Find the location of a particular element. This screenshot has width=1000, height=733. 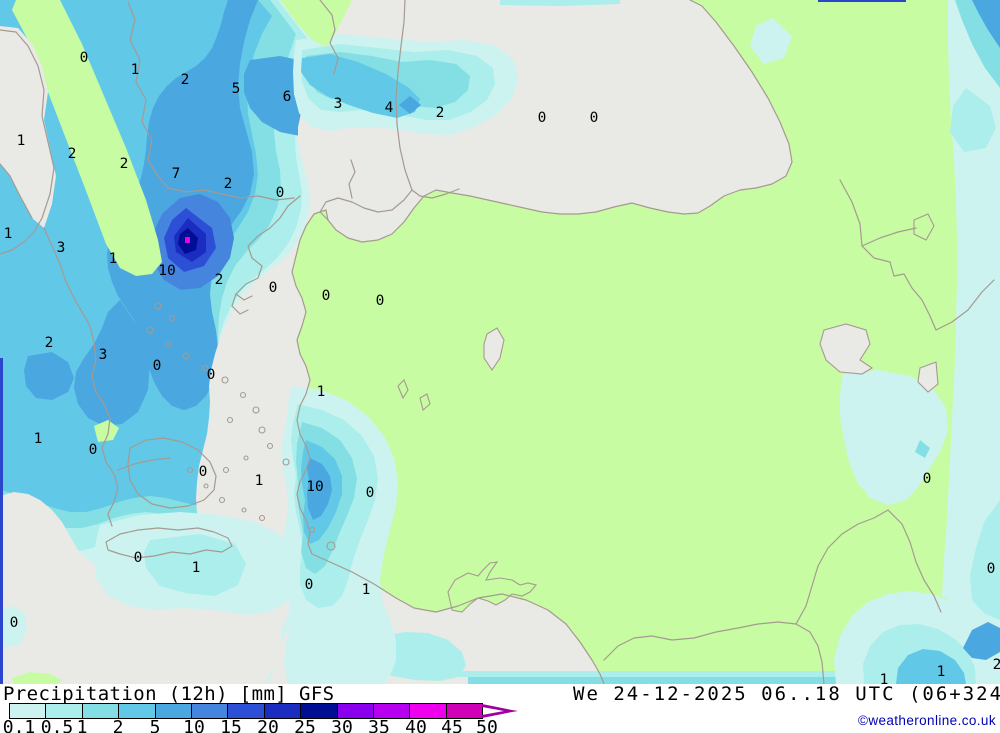

lakes is located at coordinates (668, 312).